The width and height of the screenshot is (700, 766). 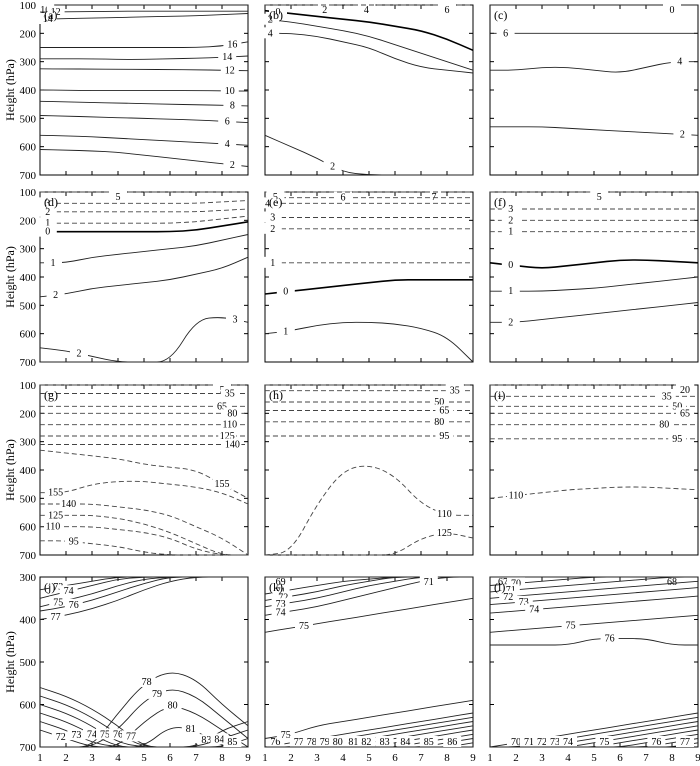 What do you see at coordinates (28, 221) in the screenshot?
I see `y-tick-label: 200` at bounding box center [28, 221].